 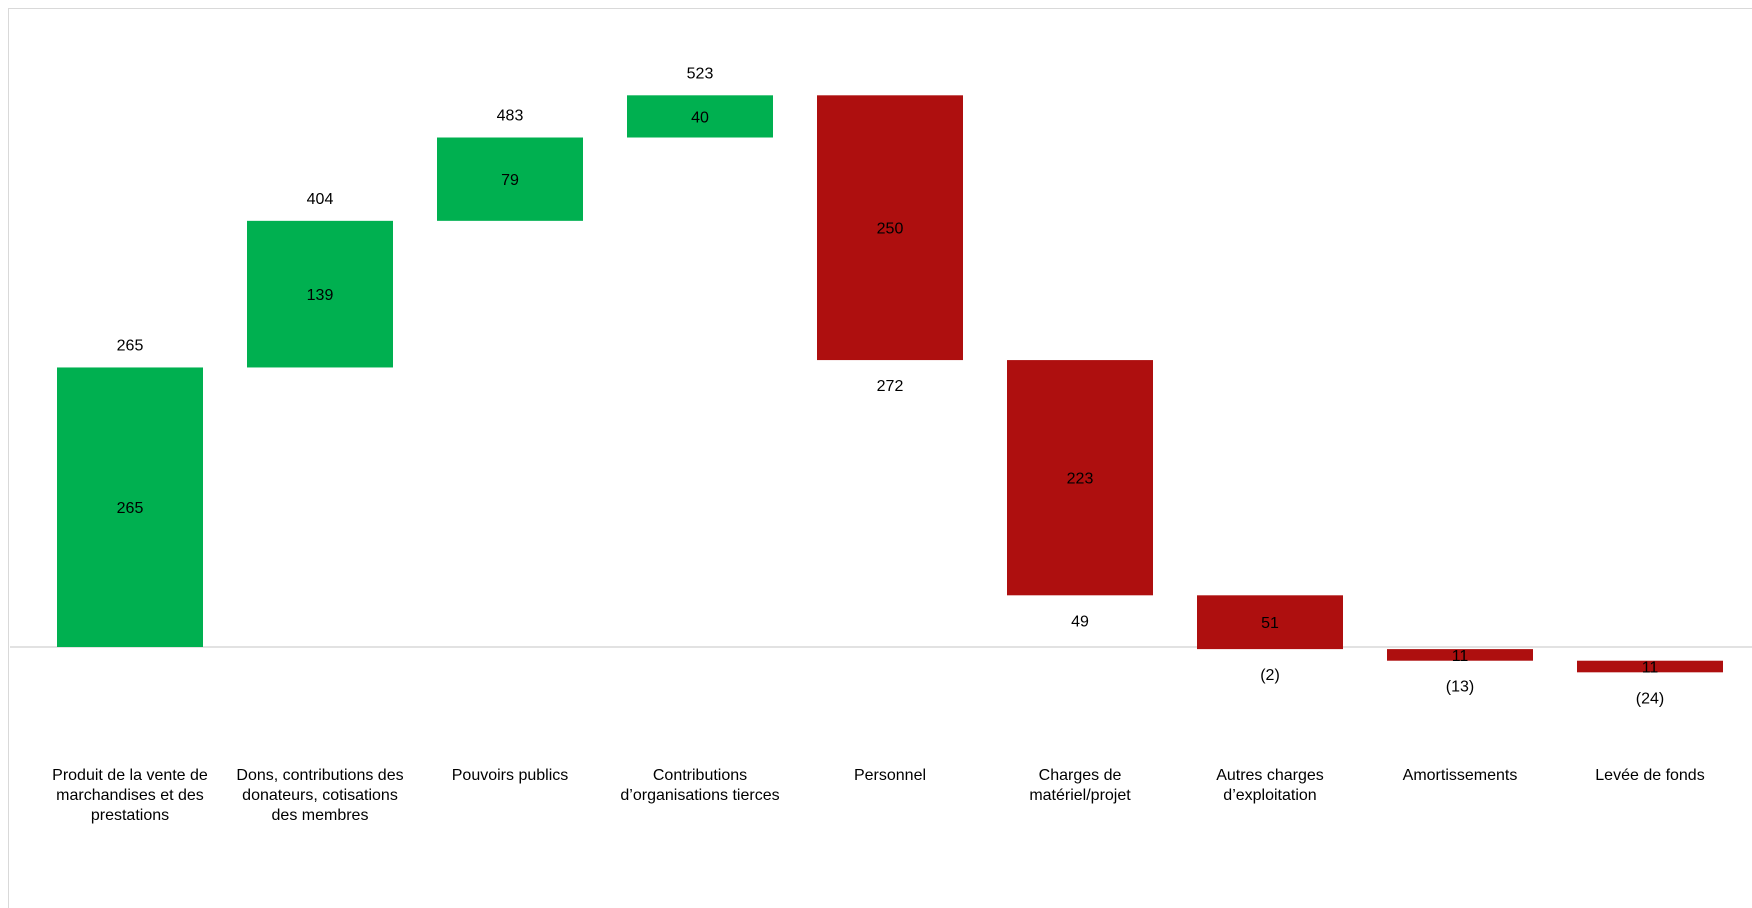 What do you see at coordinates (1650, 698) in the screenshot?
I see `cumulative-label: (24)` at bounding box center [1650, 698].